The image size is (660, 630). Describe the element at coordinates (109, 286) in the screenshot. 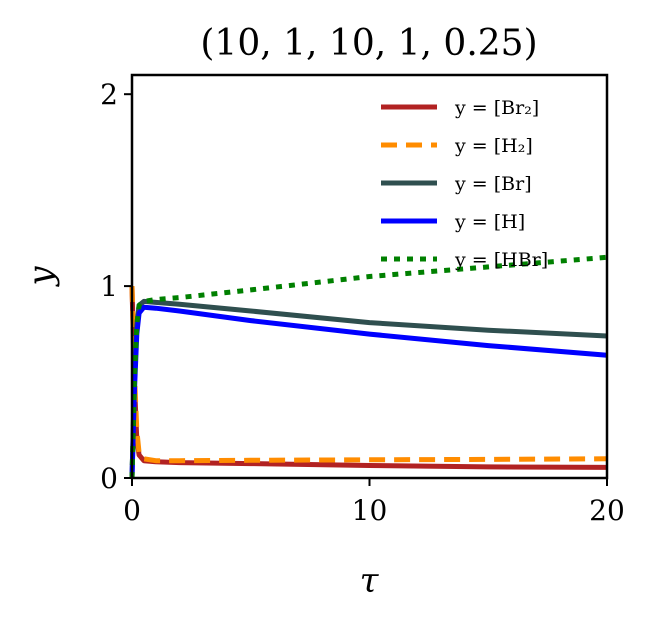

I see `y-tick-label: 1` at that location.